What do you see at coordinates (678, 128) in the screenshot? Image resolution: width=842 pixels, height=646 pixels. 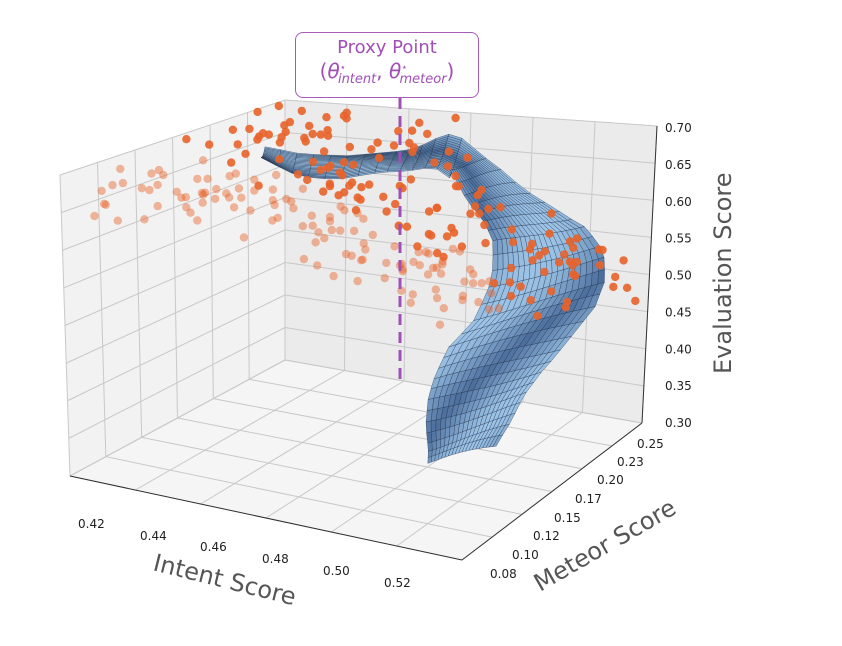 I see `z-tick-label: 0.70` at bounding box center [678, 128].